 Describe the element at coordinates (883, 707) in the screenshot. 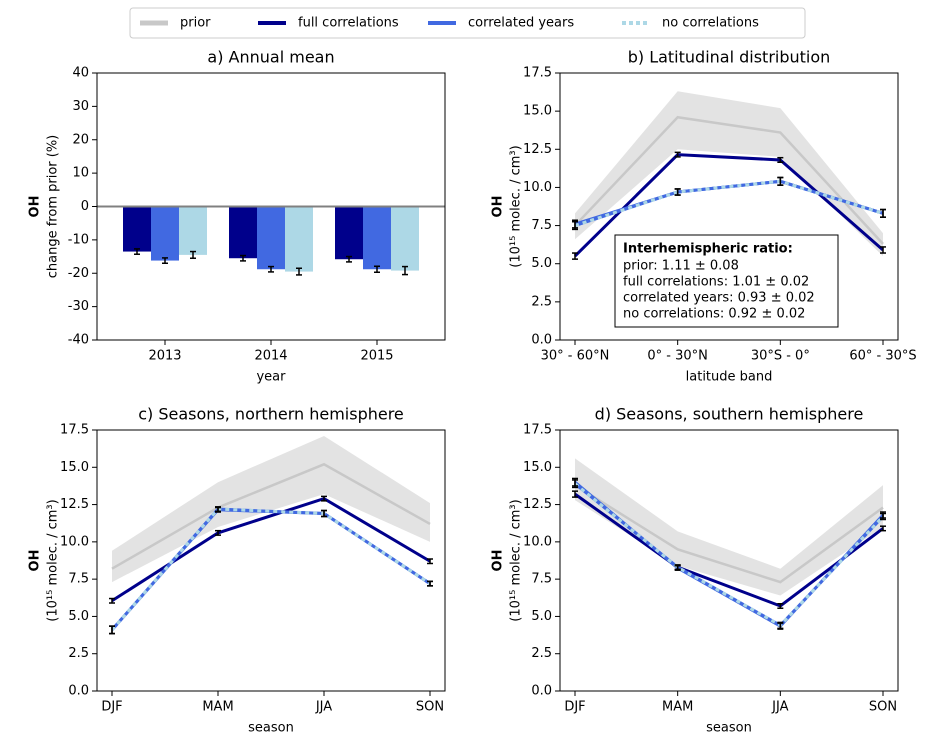

I see `x-tick-label: SON` at that location.